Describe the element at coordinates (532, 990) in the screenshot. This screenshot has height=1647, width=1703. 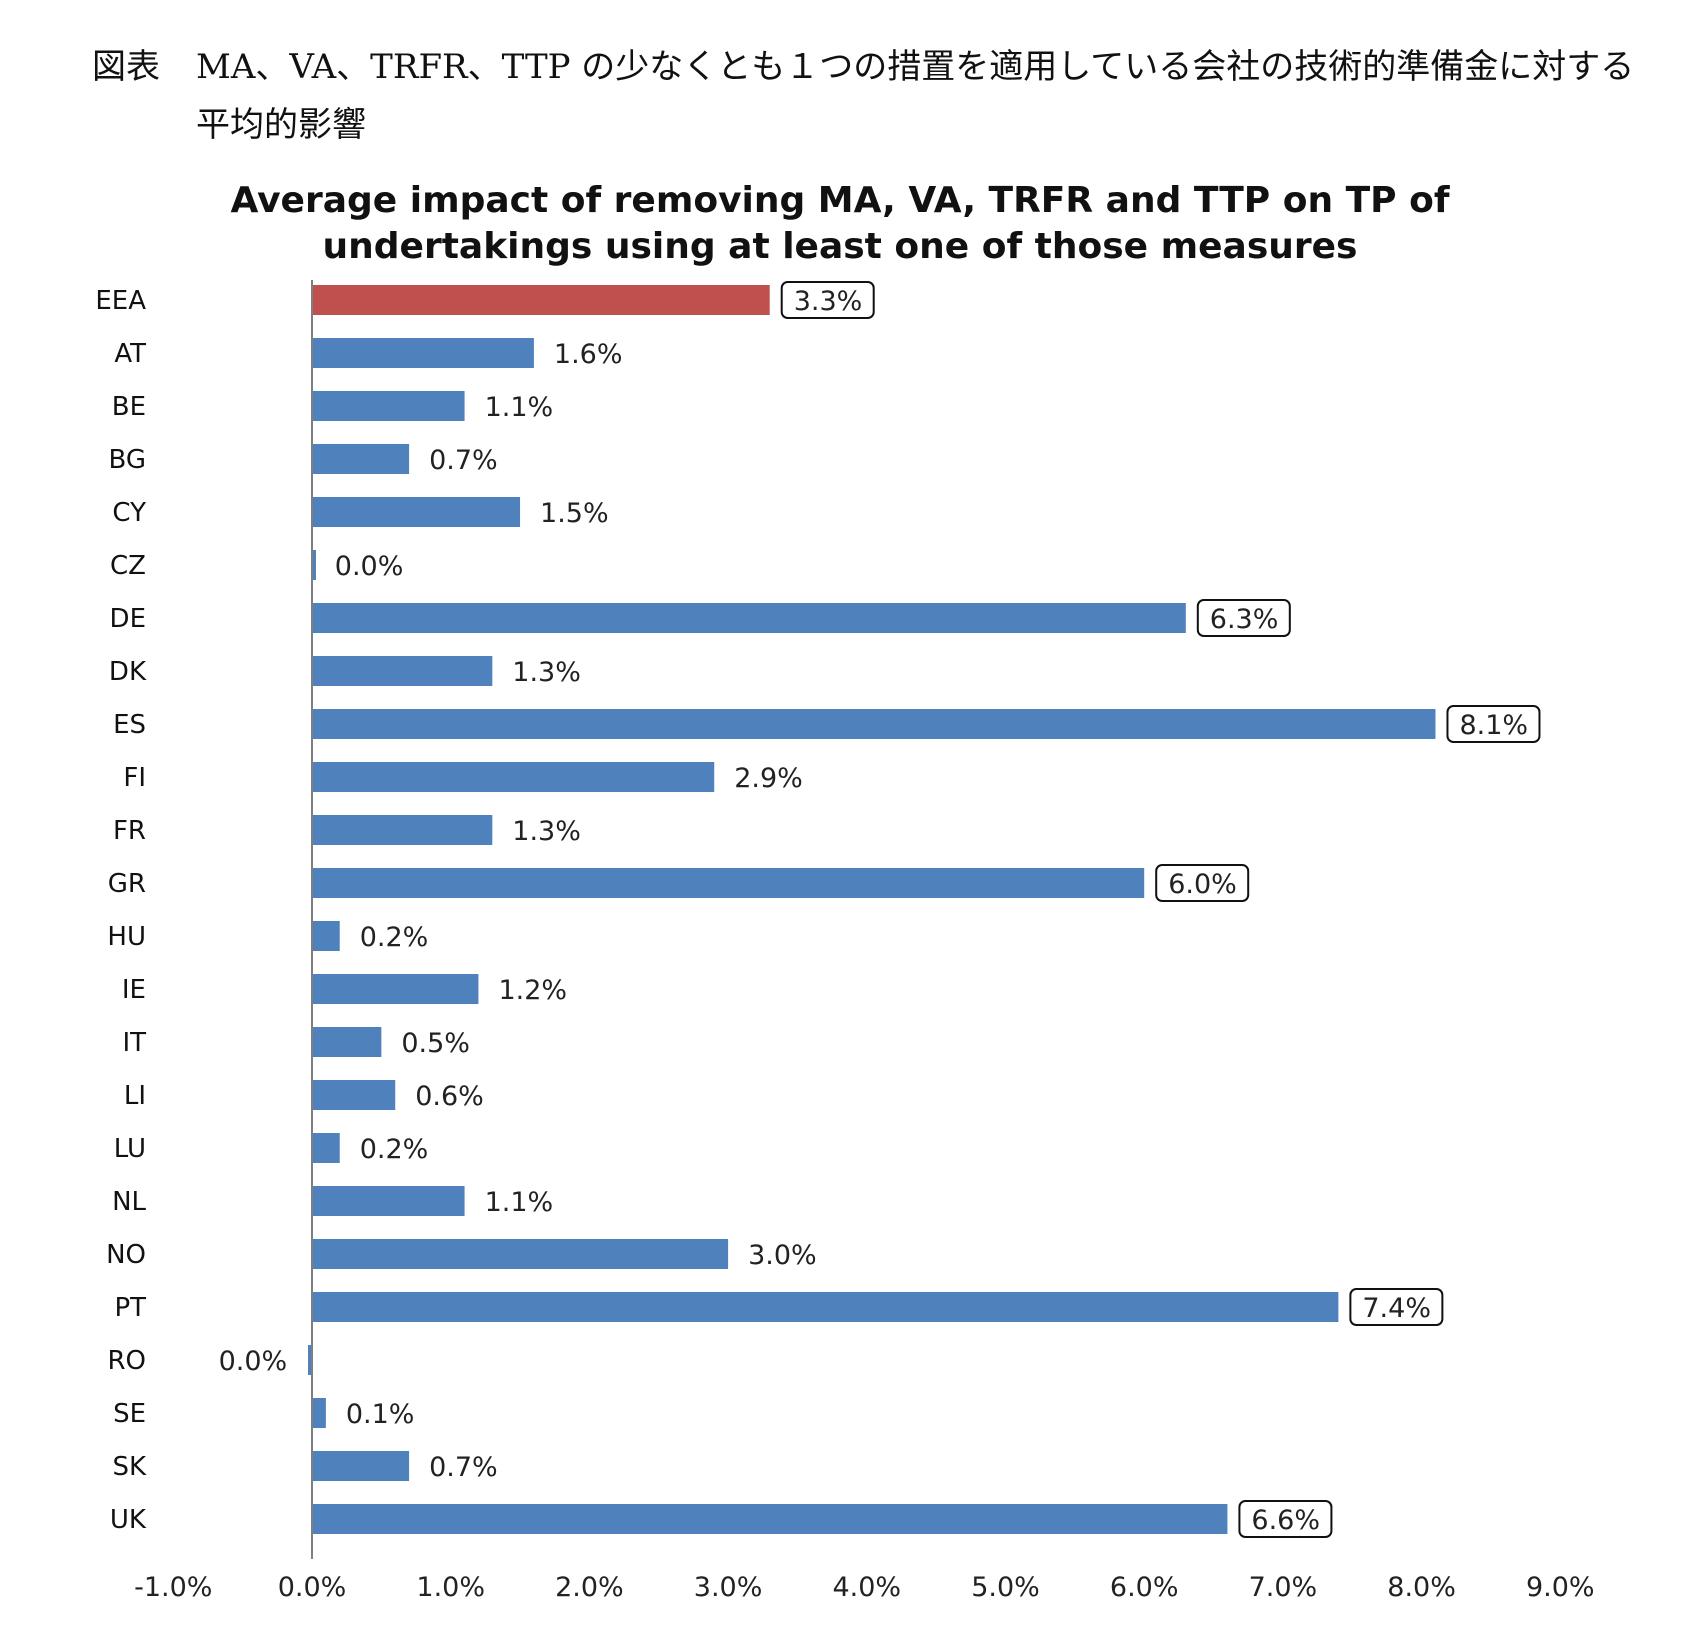
I see `data-label-ie: 1.2%` at that location.